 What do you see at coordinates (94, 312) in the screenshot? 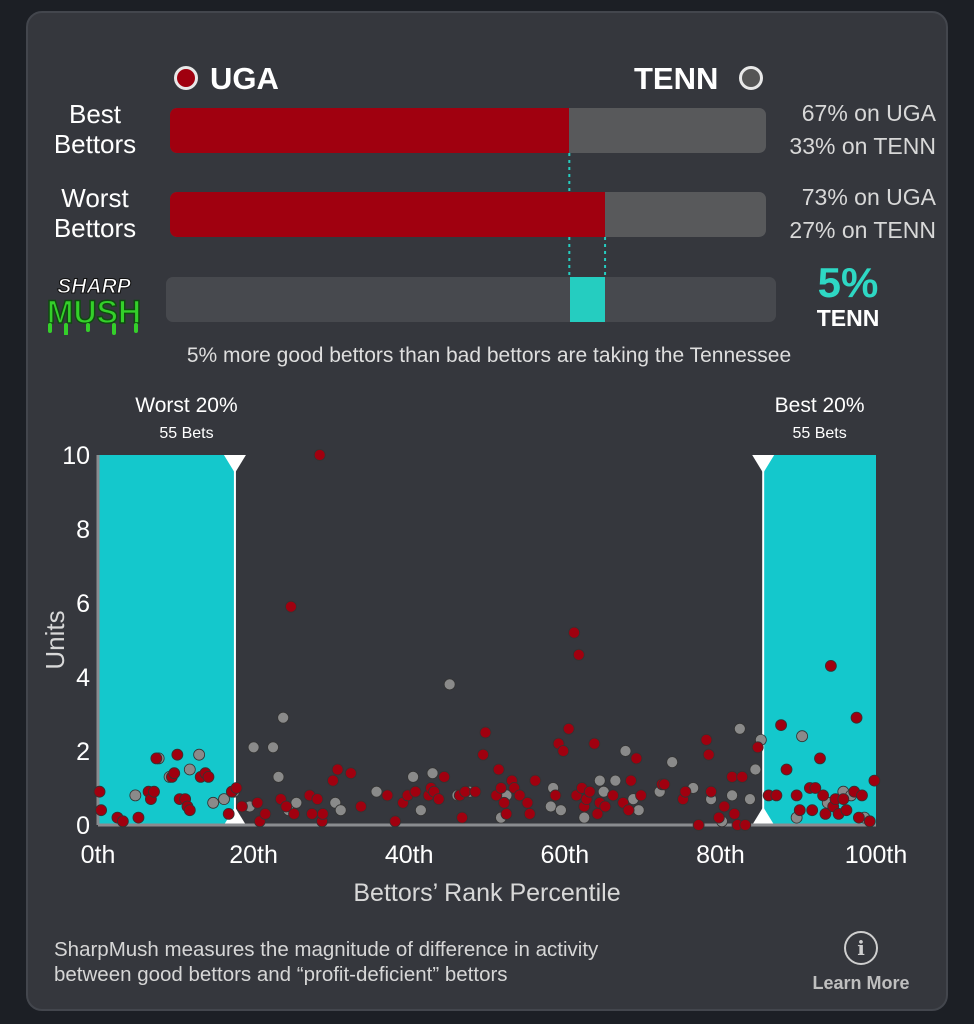
I see `logo-mush-text: MUSH` at bounding box center [94, 312].